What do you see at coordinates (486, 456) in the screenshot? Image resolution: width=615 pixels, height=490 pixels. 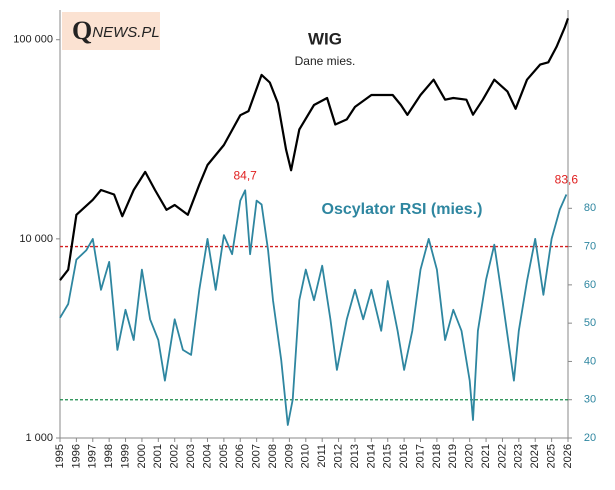 I see `x-tick-label: 2021` at bounding box center [486, 456].